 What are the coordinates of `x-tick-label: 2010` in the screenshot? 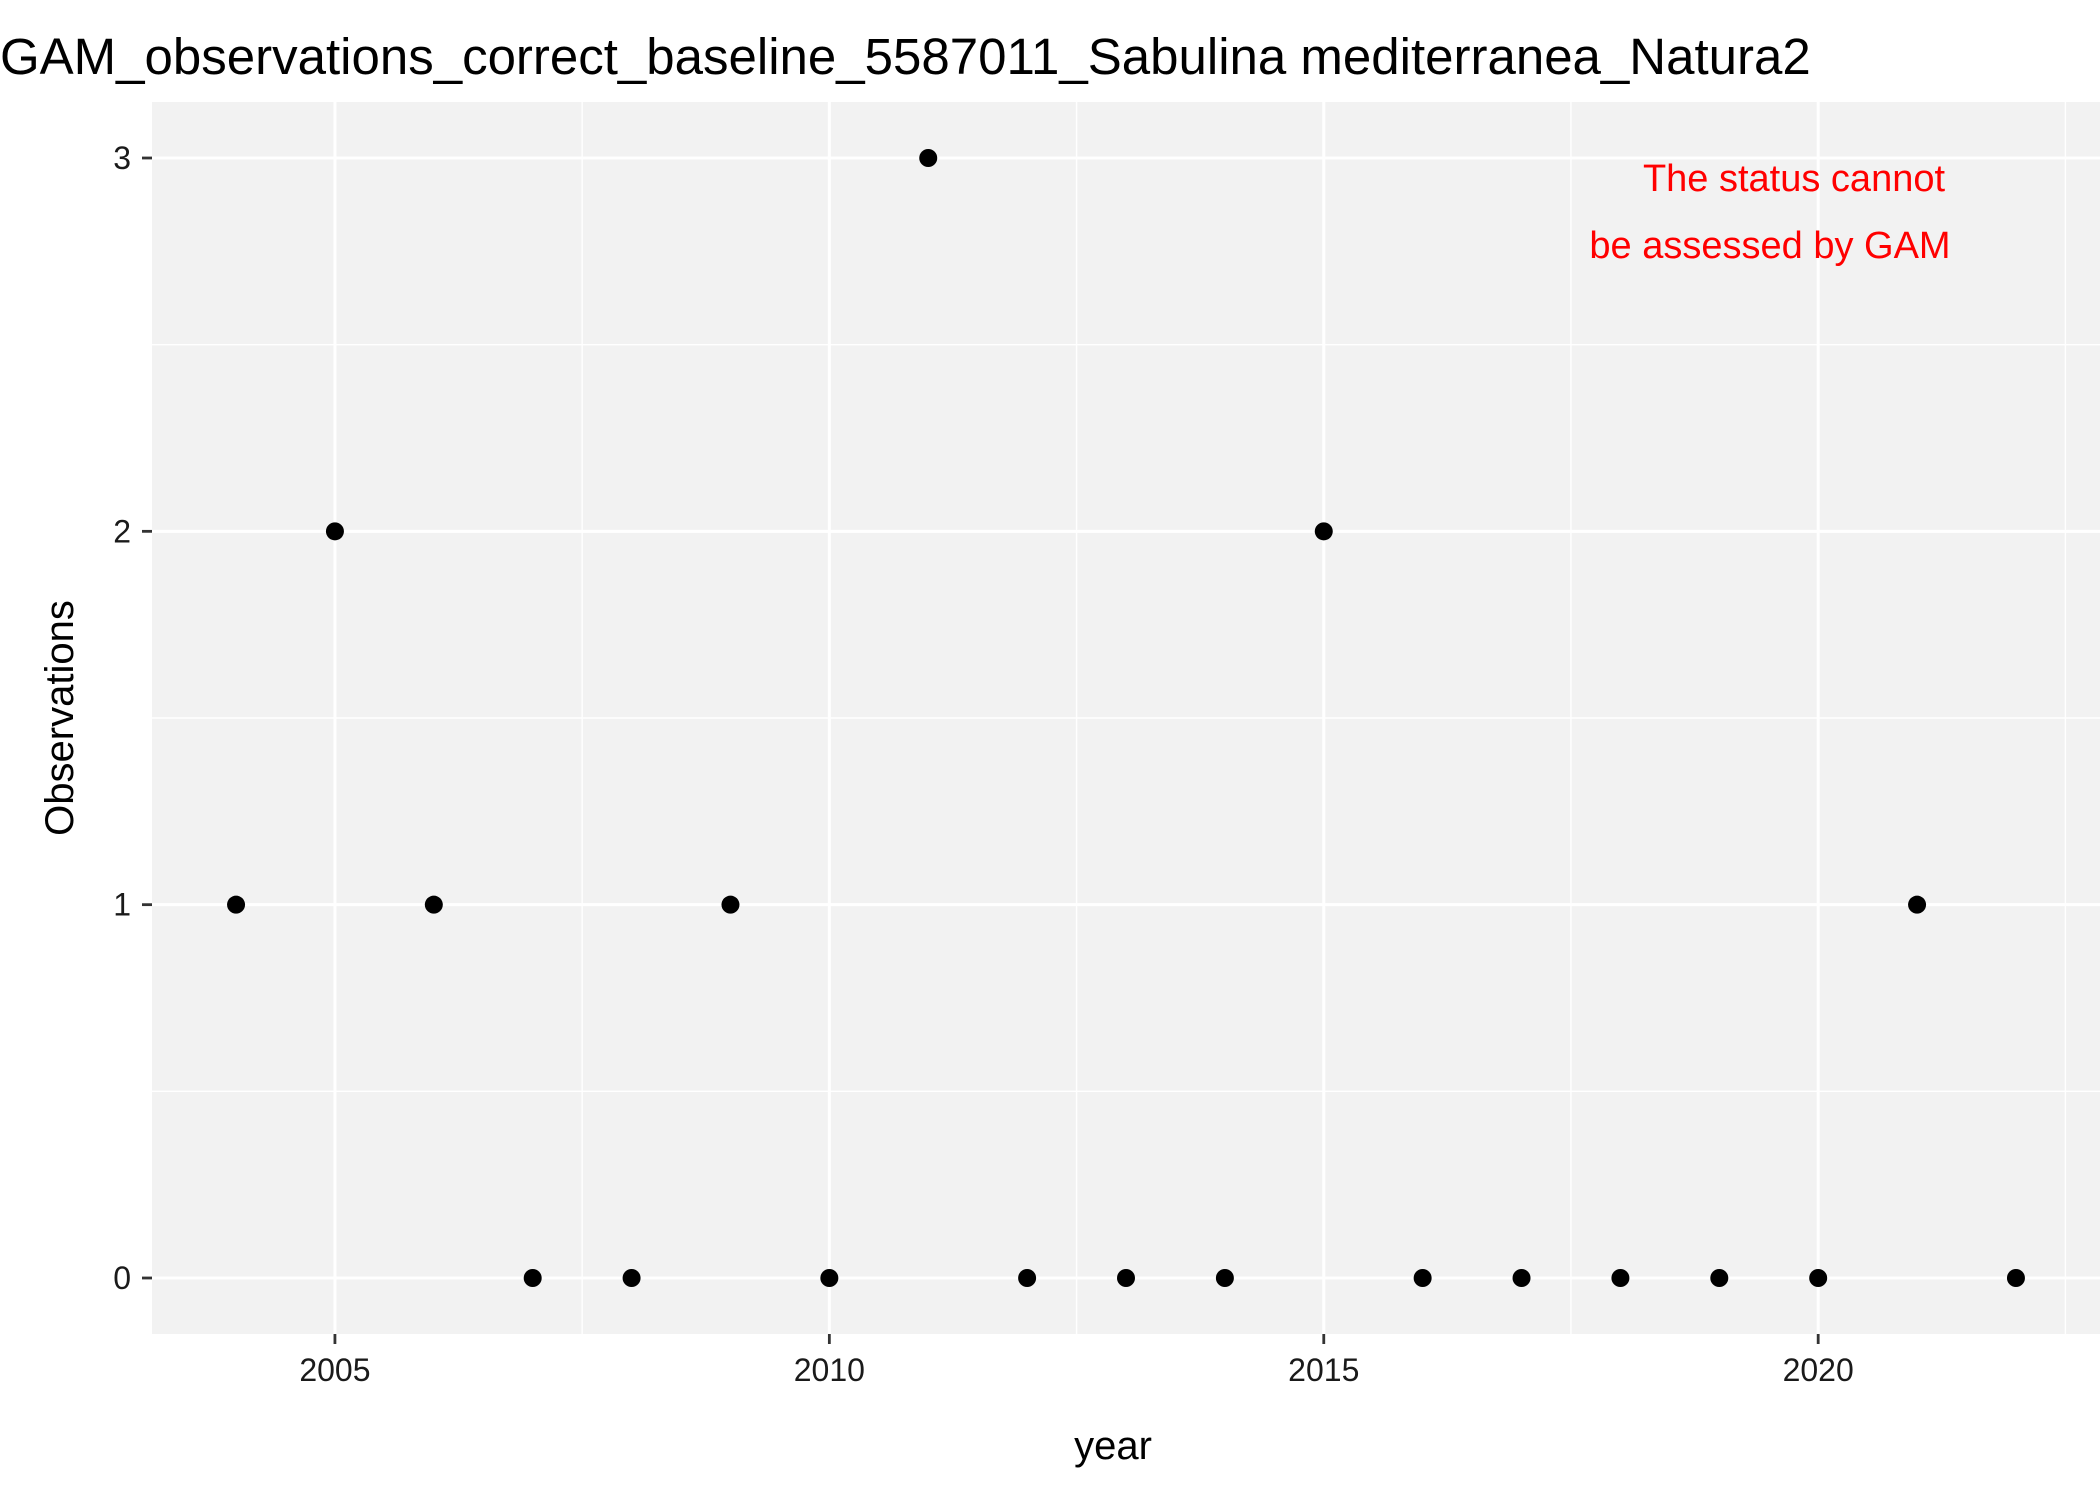 It's located at (829, 1370).